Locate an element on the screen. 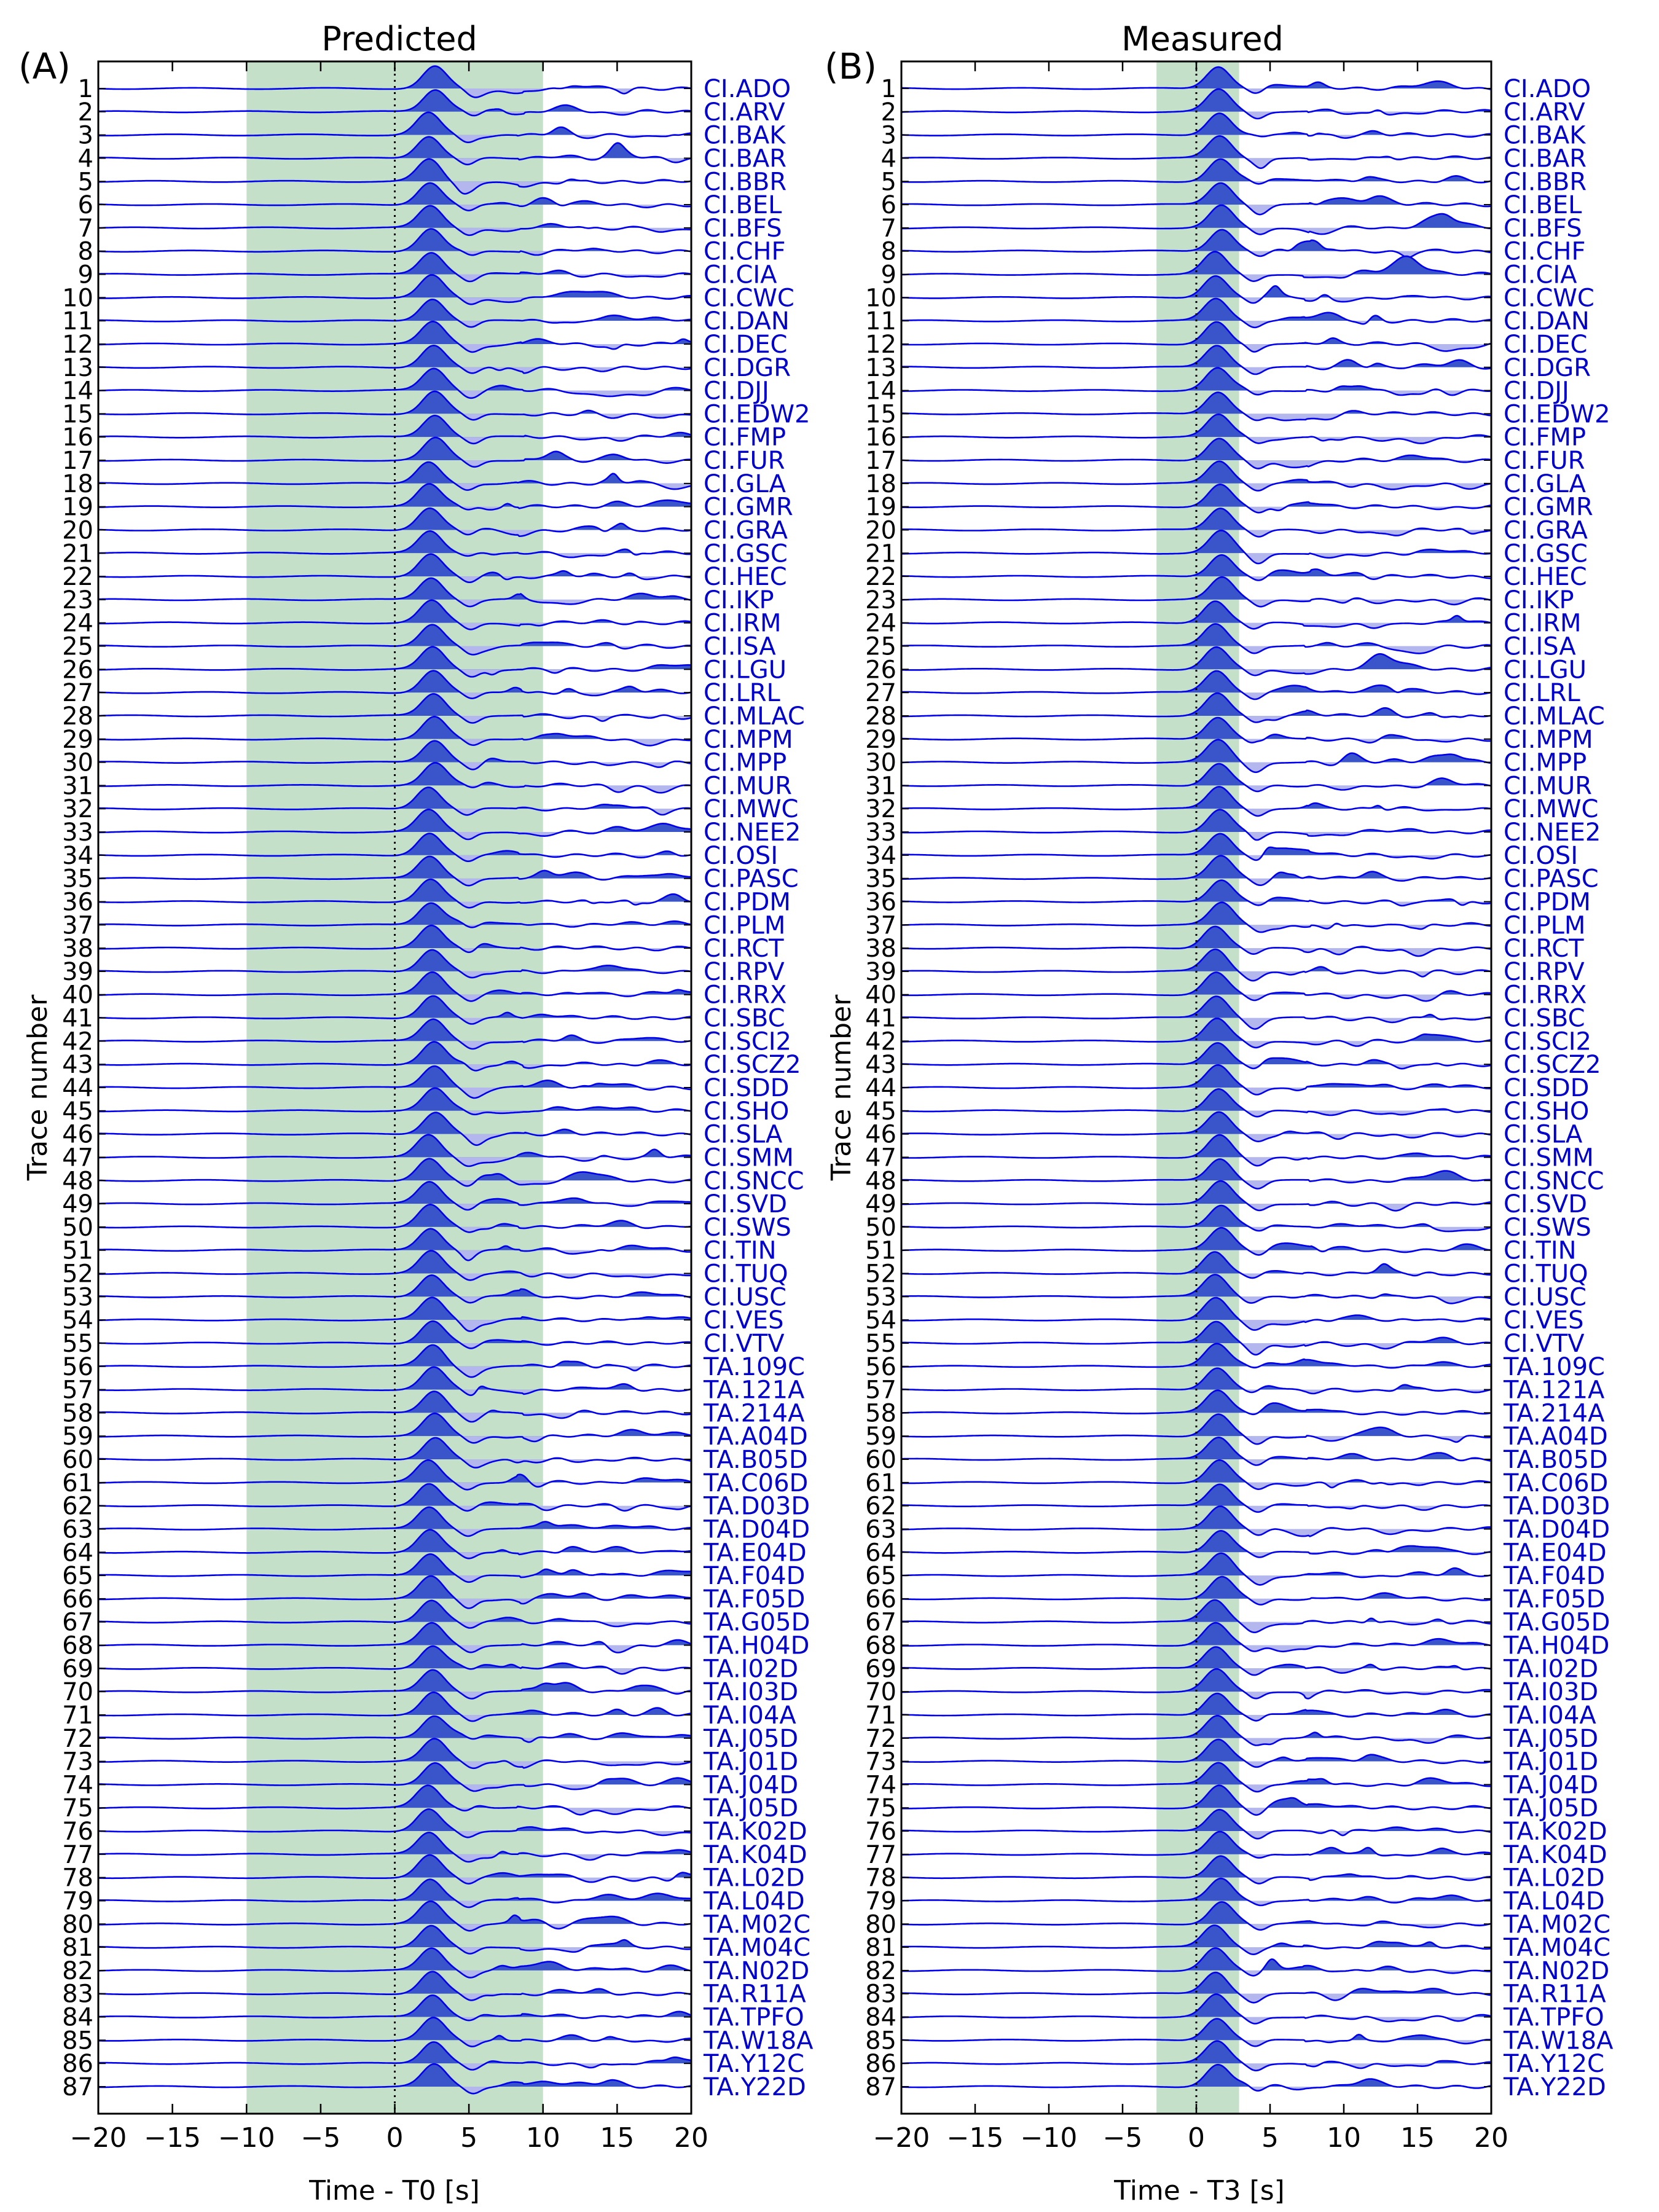  x-axis-label: Time - T0 [s] is located at coordinates (394, 2190).